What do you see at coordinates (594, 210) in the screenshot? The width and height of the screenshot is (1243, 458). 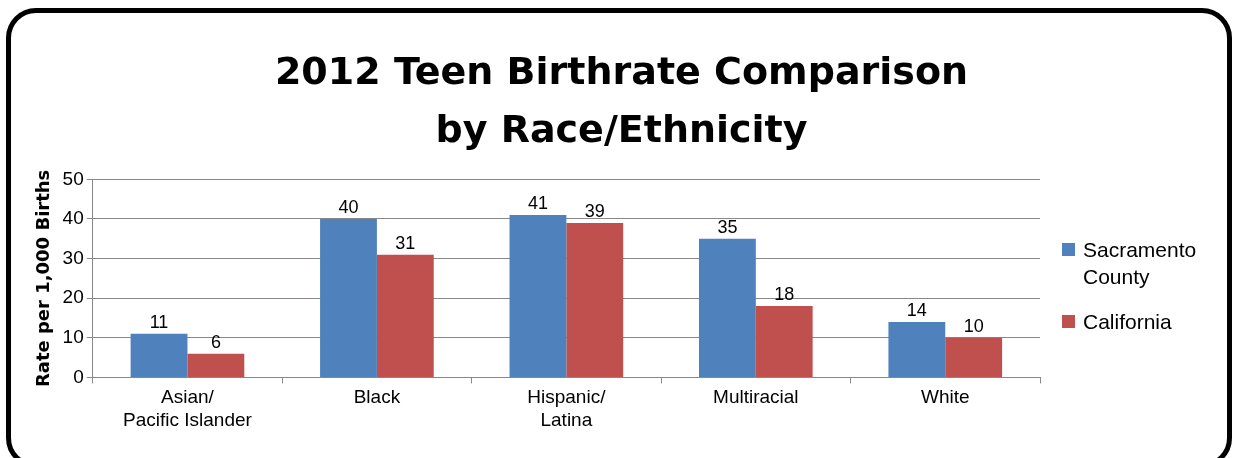 I see `data-label: 39` at bounding box center [594, 210].